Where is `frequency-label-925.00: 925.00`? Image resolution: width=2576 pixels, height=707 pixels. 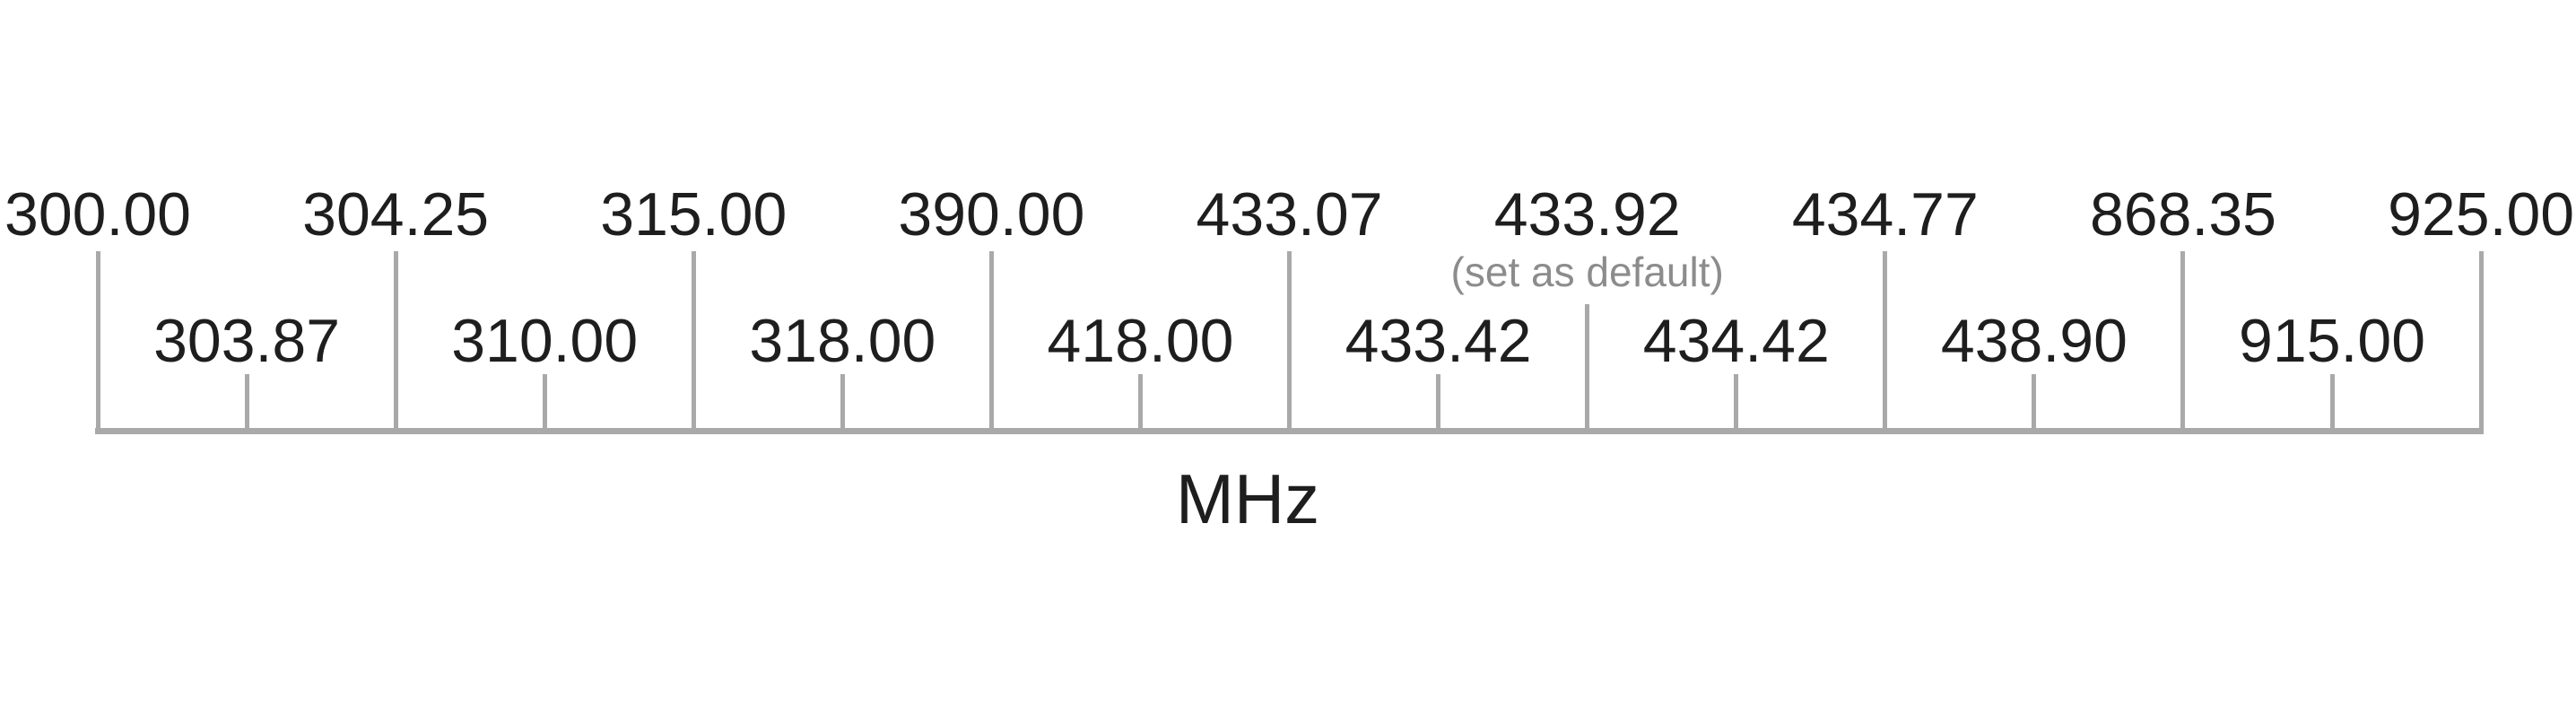 frequency-label-925.00: 925.00 is located at coordinates (2481, 214).